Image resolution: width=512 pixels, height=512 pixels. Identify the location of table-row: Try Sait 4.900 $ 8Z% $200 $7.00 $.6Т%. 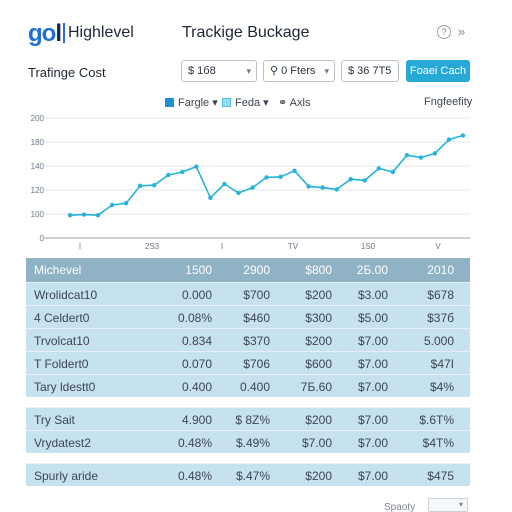
(248, 418).